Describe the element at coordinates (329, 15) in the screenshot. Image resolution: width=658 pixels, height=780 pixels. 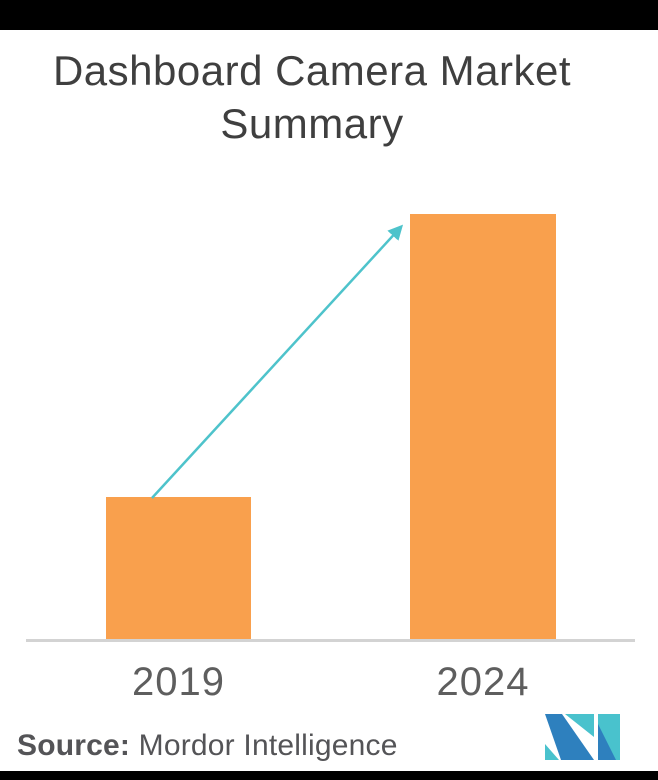
I see `top-letterbox-bar` at that location.